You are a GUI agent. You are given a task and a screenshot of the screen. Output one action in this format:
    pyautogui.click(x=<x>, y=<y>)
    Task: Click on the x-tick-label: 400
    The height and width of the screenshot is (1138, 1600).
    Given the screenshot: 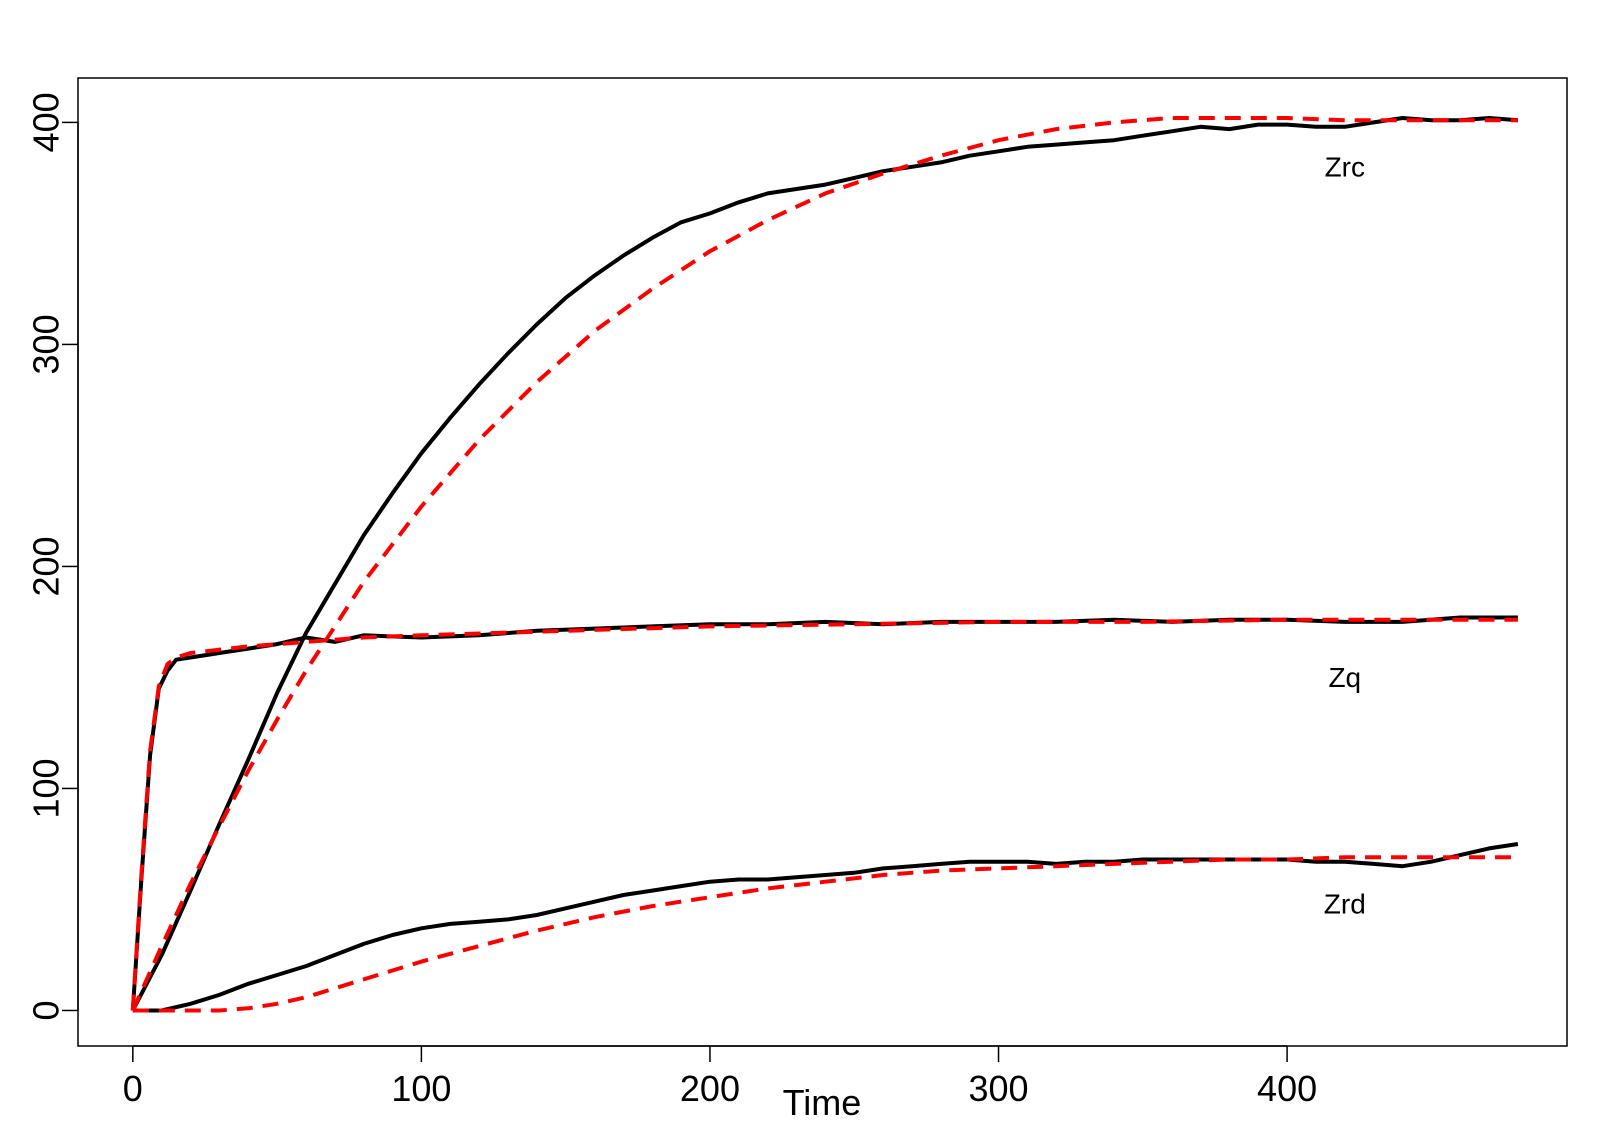 What is the action you would take?
    pyautogui.click(x=1287, y=1088)
    